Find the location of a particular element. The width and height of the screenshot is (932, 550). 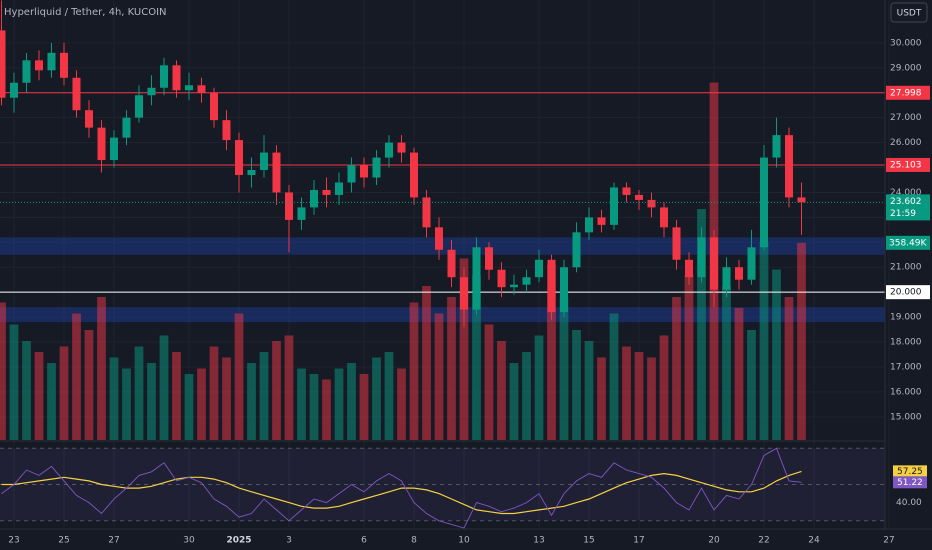

x-tick-label: 15 is located at coordinates (588, 541).